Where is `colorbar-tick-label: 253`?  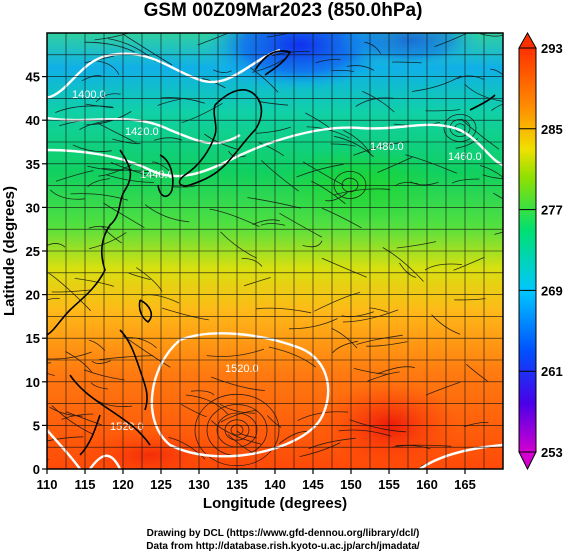 colorbar-tick-label: 253 is located at coordinates (552, 452).